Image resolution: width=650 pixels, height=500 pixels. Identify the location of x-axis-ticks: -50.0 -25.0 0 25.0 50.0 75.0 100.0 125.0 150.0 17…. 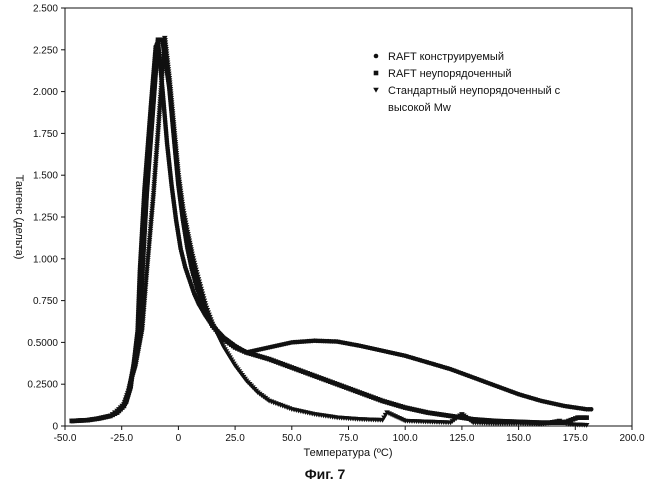
(349, 435).